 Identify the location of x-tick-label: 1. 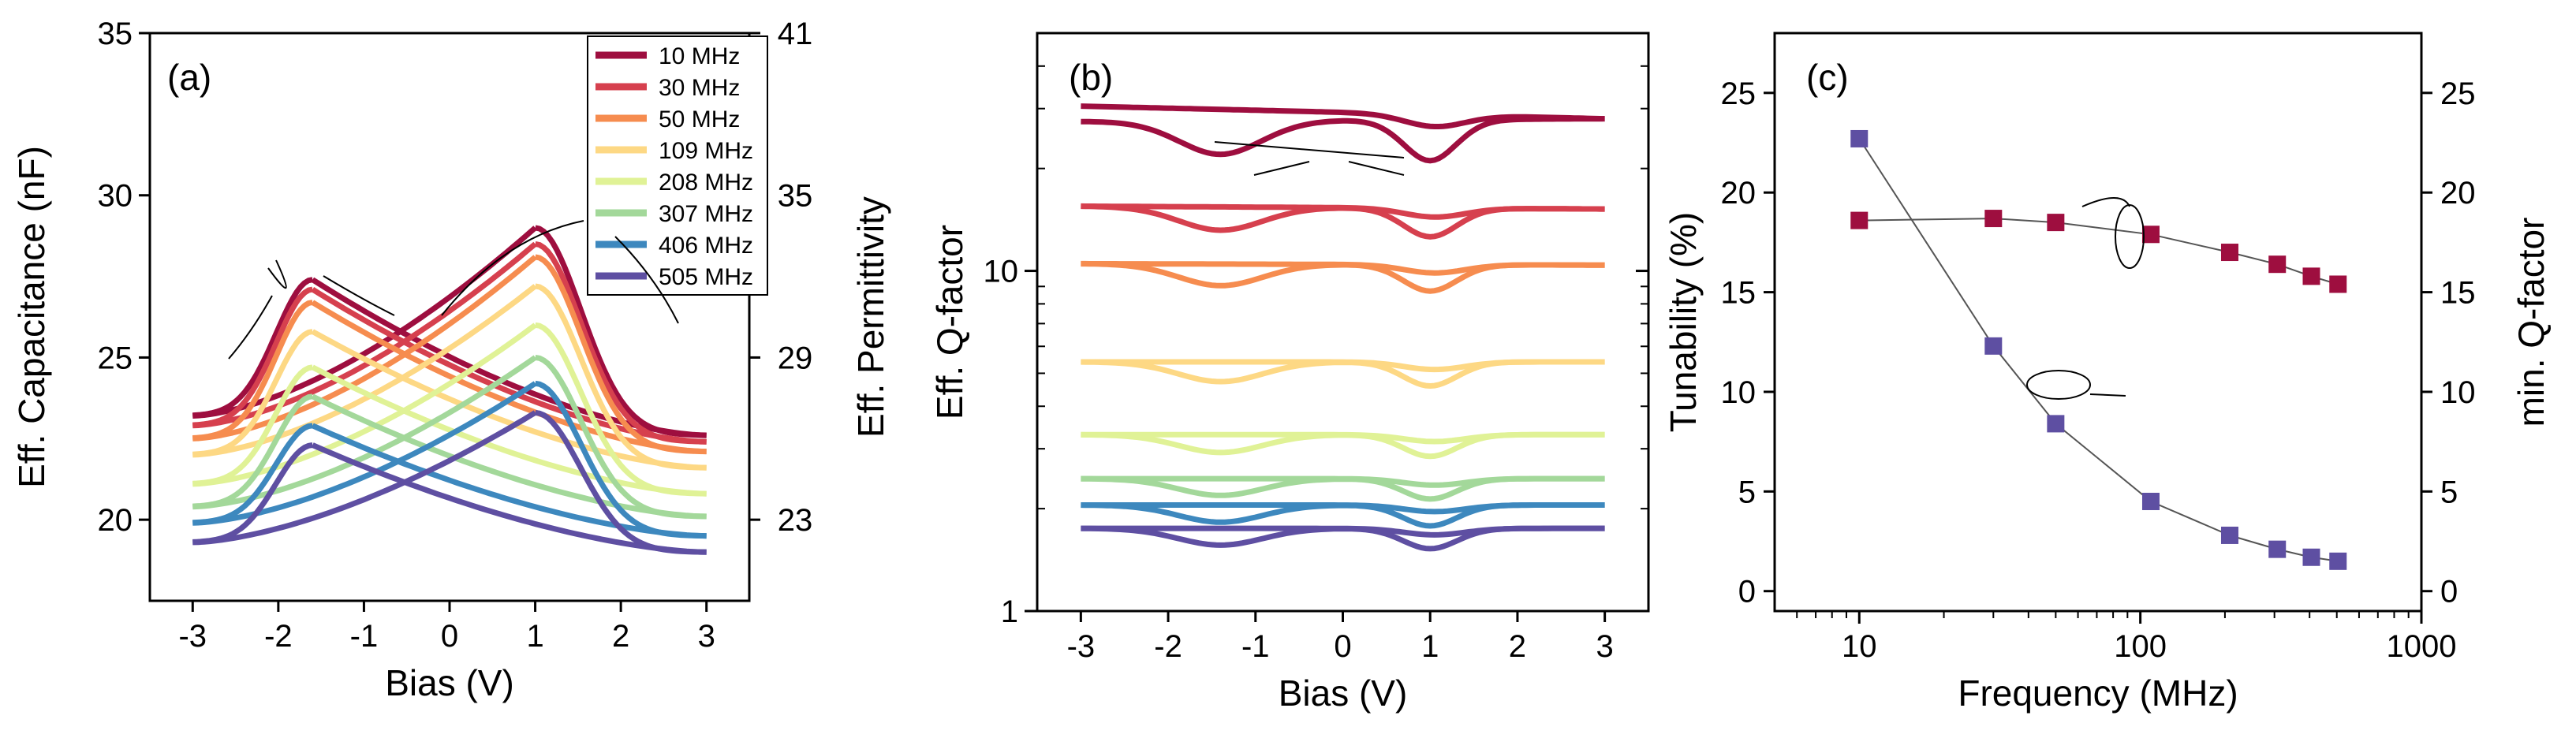
(1430, 646).